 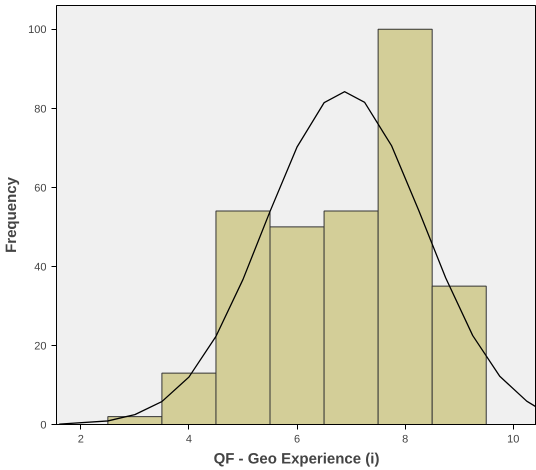 What do you see at coordinates (40, 346) in the screenshot?
I see `y-tick-label: 20` at bounding box center [40, 346].